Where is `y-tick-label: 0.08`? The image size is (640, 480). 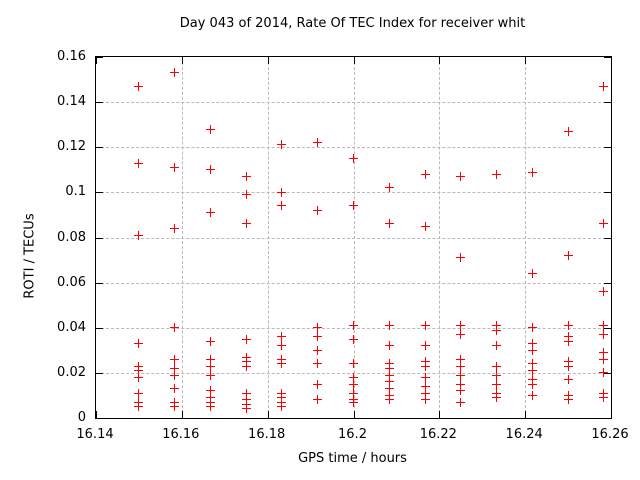
y-tick-label: 0.08 is located at coordinates (71, 237).